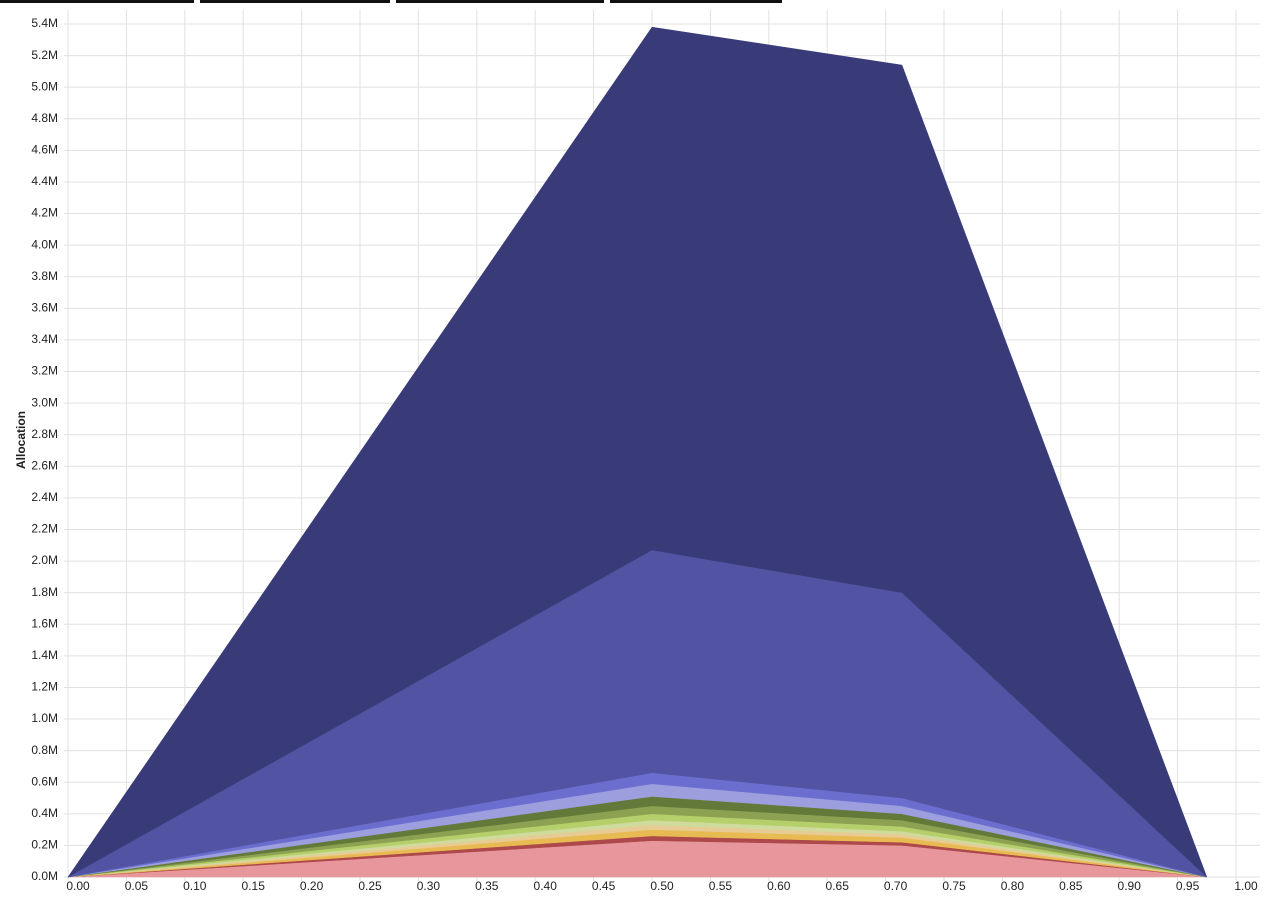  What do you see at coordinates (44, 276) in the screenshot?
I see `y-tick-label: 3.8M` at bounding box center [44, 276].